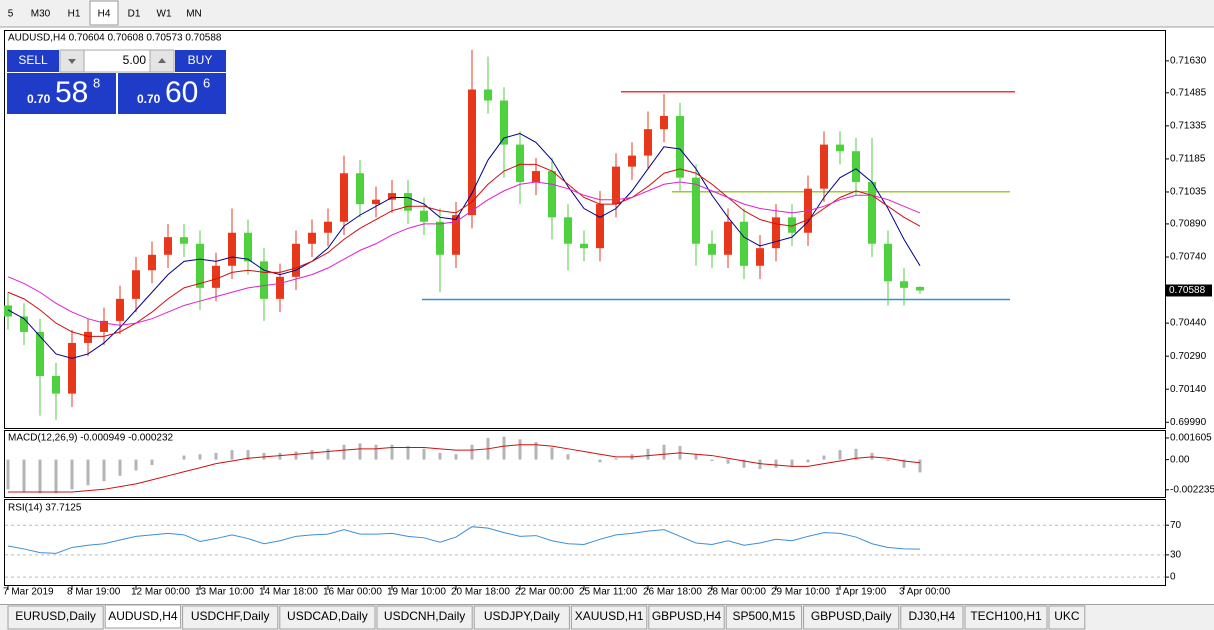  What do you see at coordinates (206, 82) in the screenshot?
I see `ask-small: 6` at bounding box center [206, 82].